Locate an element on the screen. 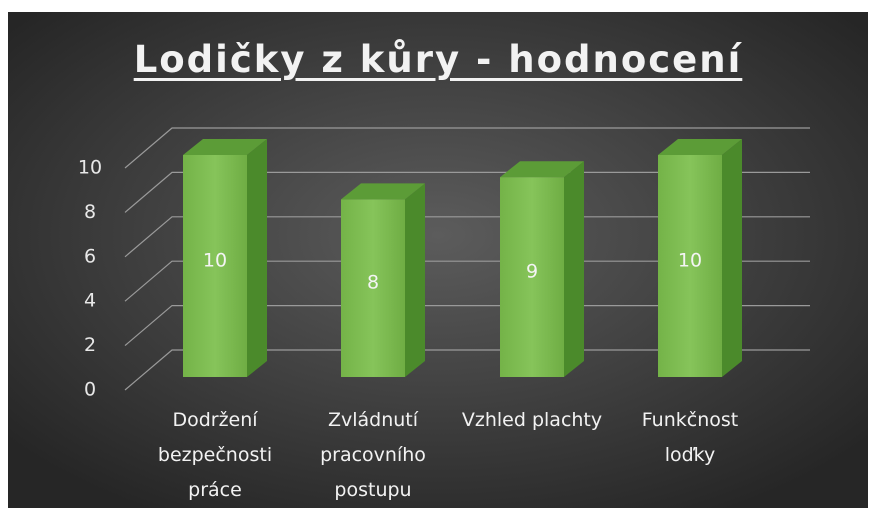 This screenshot has height=508, width=875. data-label: 9 is located at coordinates (532, 272).